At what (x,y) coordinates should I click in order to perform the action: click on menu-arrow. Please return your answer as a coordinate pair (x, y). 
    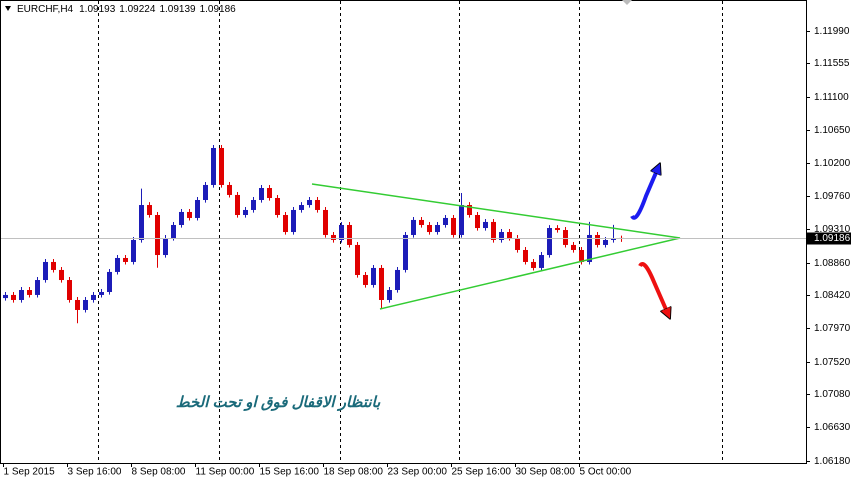
    Looking at the image, I should click on (8, 8).